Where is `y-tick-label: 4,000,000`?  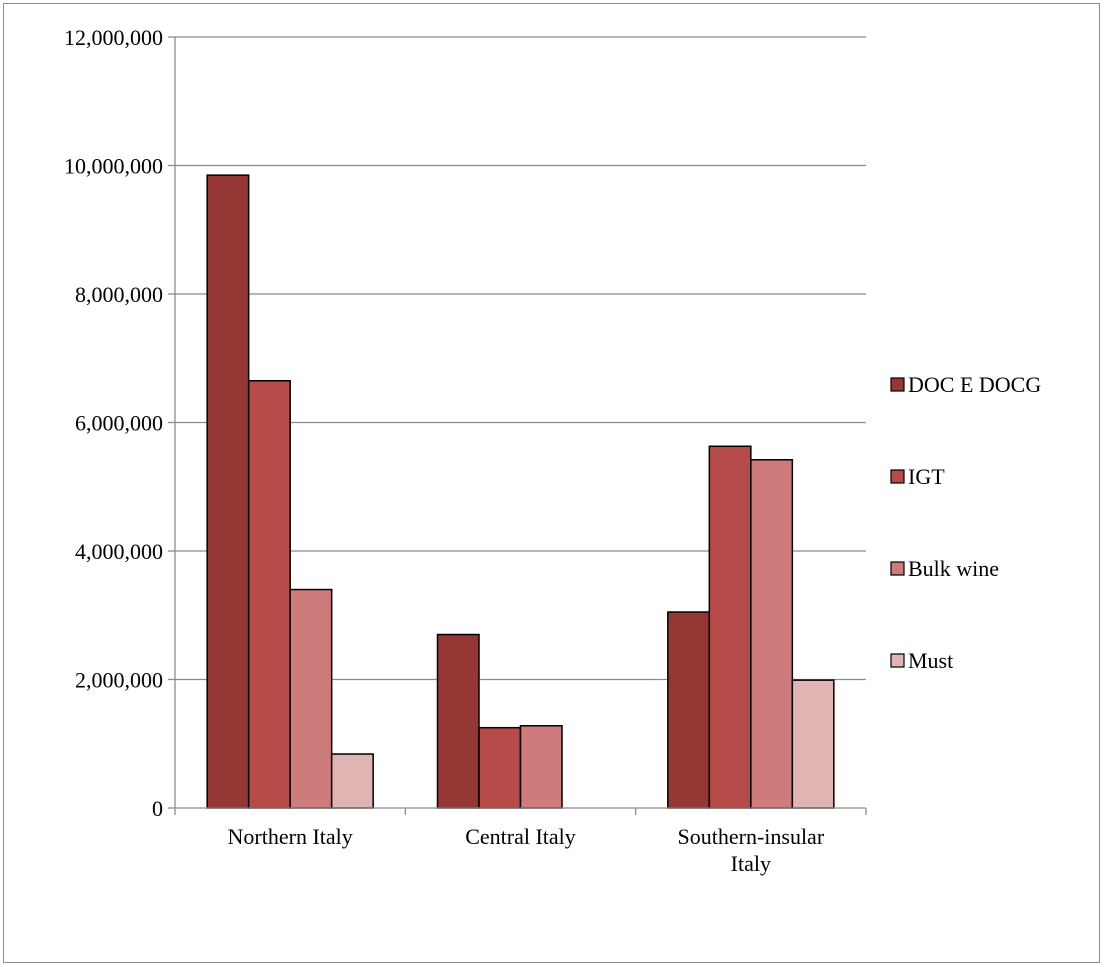 y-tick-label: 4,000,000 is located at coordinates (119, 551).